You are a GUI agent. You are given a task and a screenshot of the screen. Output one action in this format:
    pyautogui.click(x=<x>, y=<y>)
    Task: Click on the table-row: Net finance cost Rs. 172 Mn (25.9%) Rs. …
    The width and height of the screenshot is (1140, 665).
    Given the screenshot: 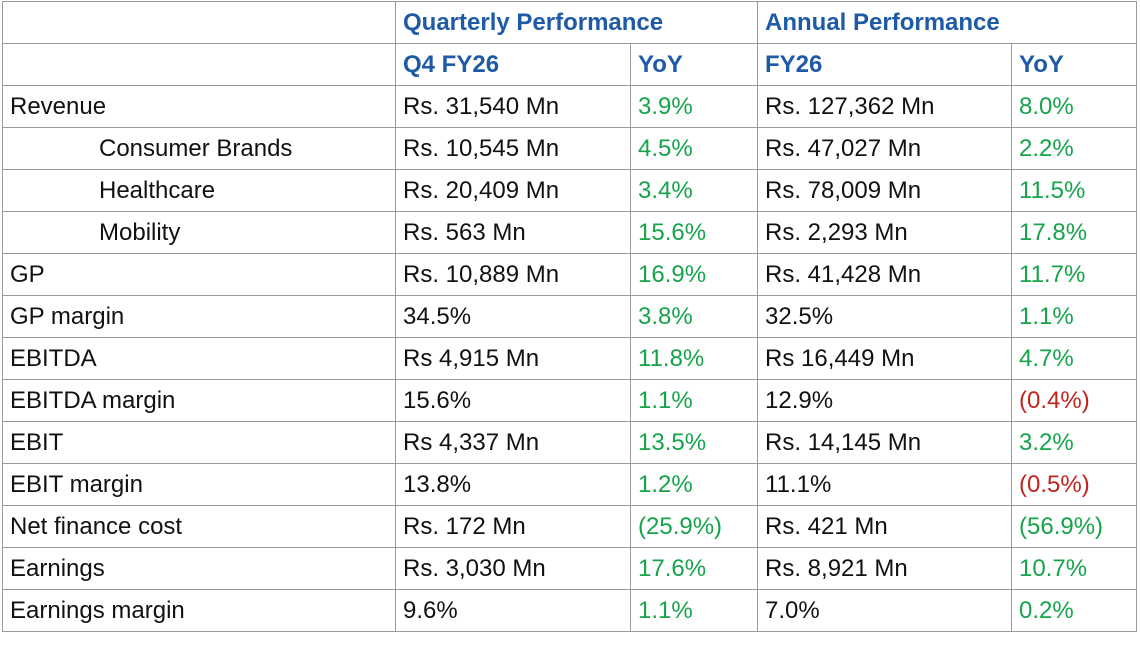 What is the action you would take?
    pyautogui.click(x=570, y=526)
    